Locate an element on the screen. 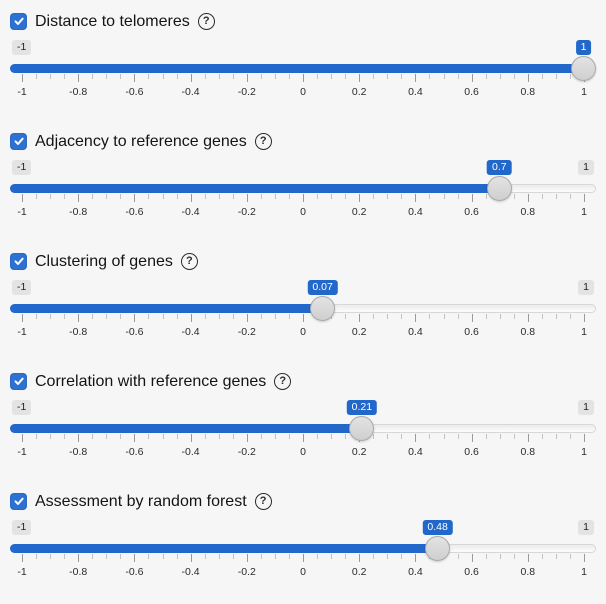  slider-title: Distance to telomeres is located at coordinates (112, 21).